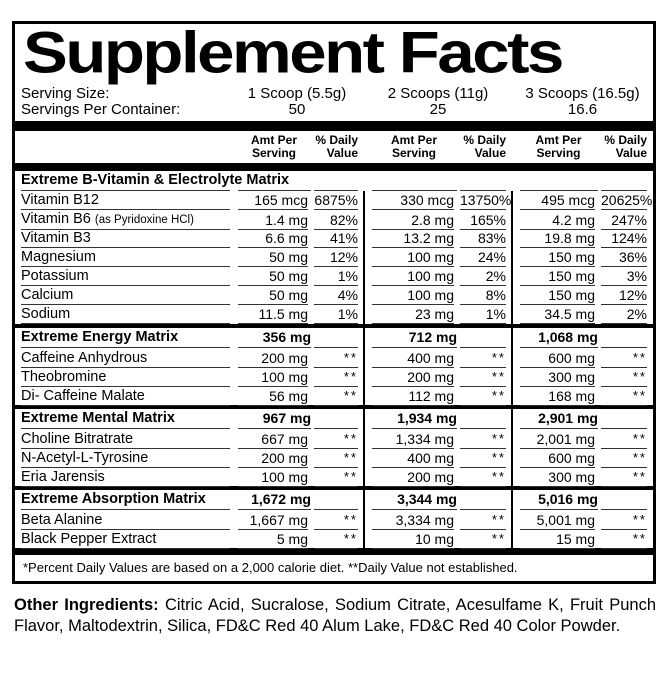 This screenshot has height=685, width=664. Describe the element at coordinates (336, 238) in the screenshot. I see `pct-cell-1: 41%` at that location.